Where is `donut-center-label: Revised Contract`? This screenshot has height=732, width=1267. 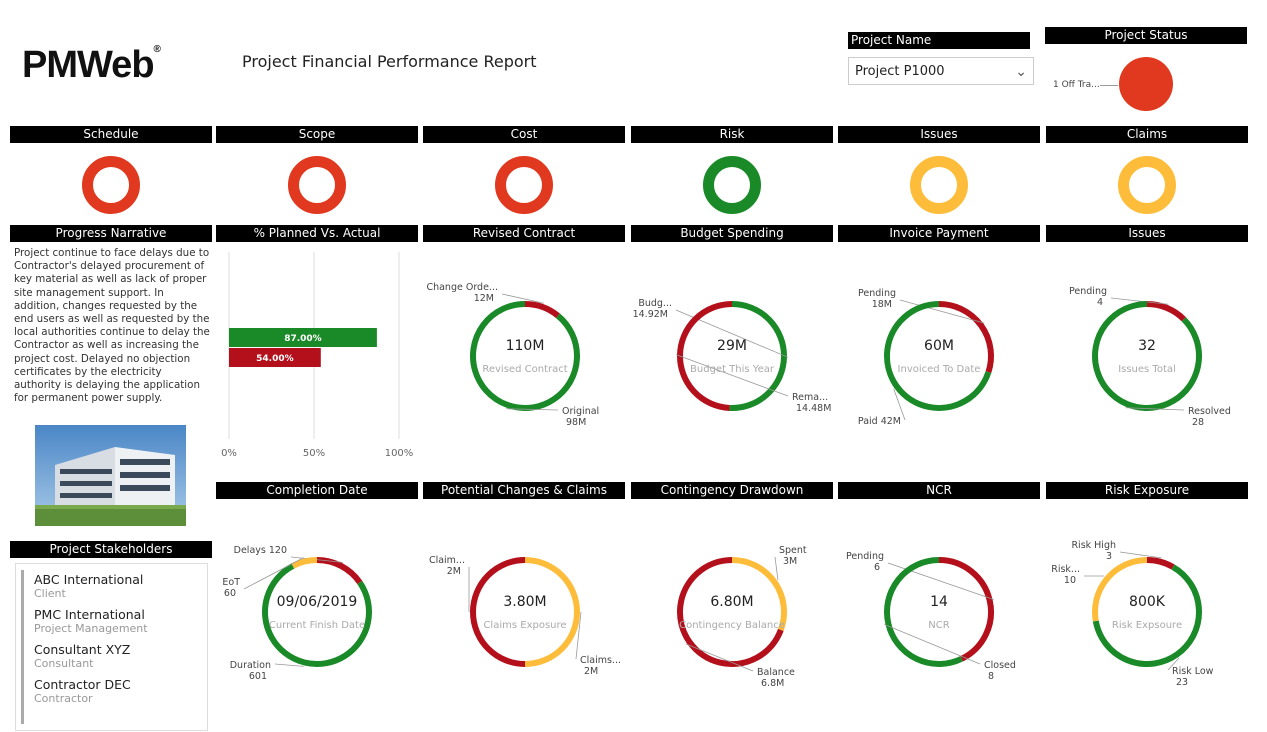 donut-center-label: Revised Contract is located at coordinates (524, 369).